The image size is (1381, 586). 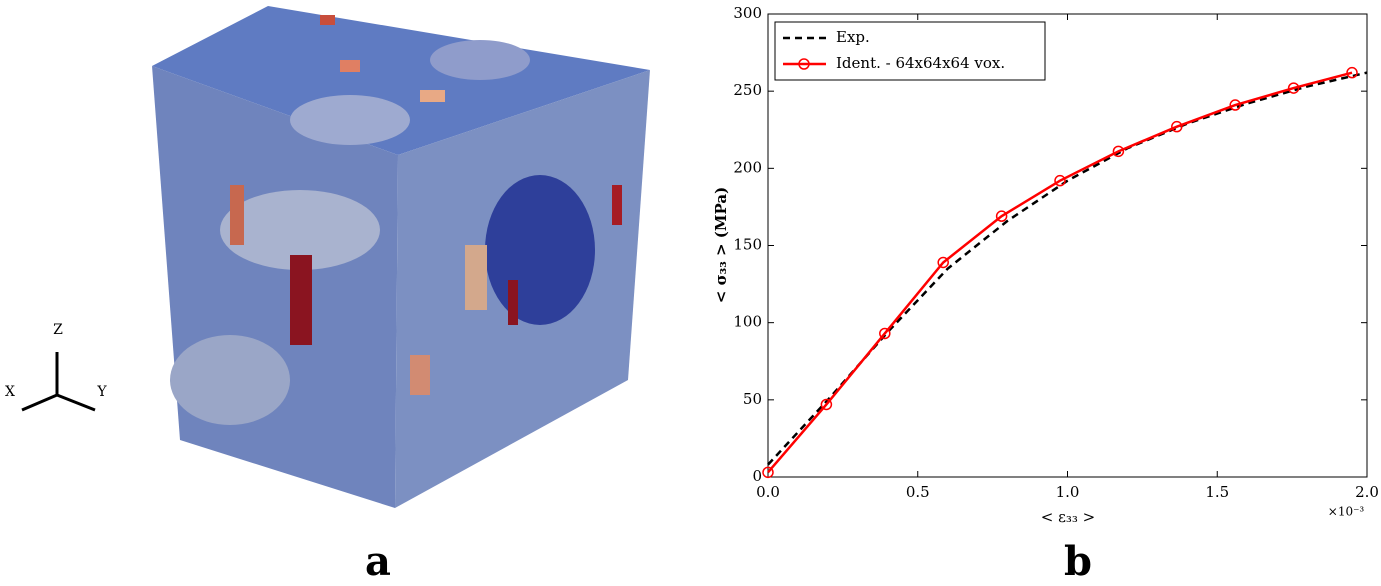 I want to click on y-tick-label: 50, so click(x=752, y=399).